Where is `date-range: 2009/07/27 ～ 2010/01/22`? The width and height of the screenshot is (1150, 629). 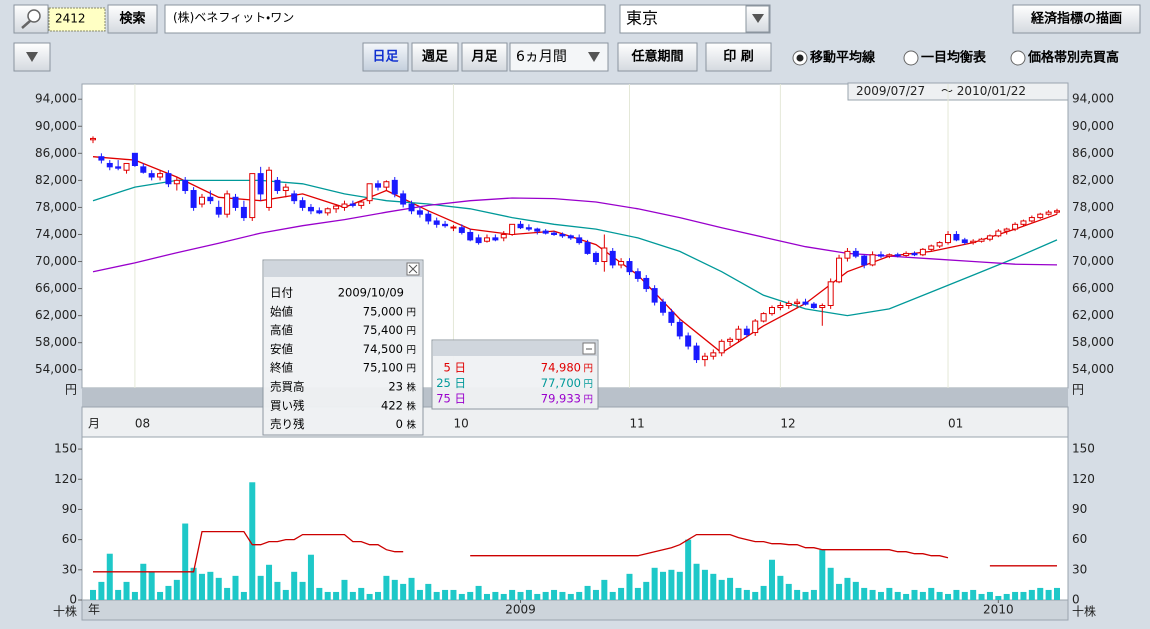 date-range: 2009/07/27 ～ 2010/01/22 is located at coordinates (941, 91).